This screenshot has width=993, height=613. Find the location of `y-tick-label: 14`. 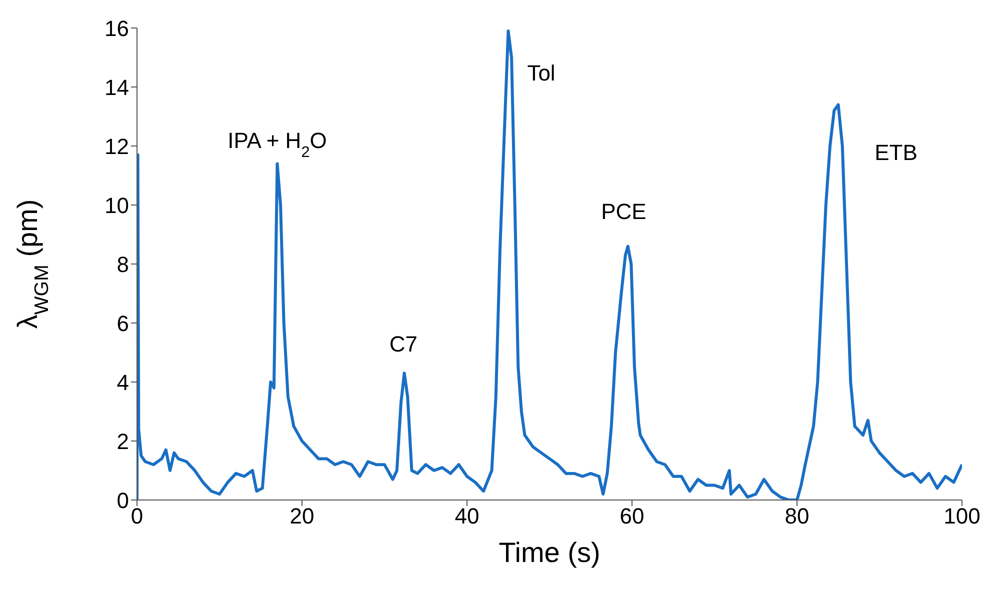

y-tick-label: 14 is located at coordinates (116, 87).